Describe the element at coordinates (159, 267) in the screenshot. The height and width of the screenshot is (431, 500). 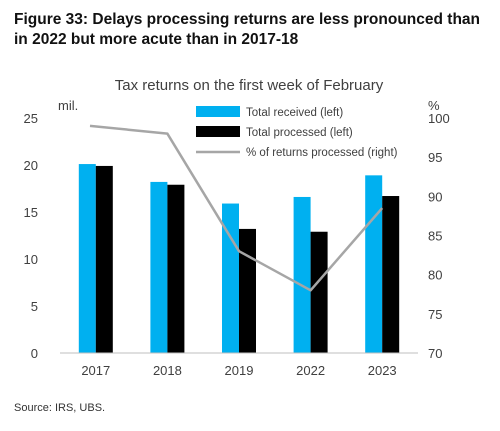
I see `bar-received-2018` at that location.